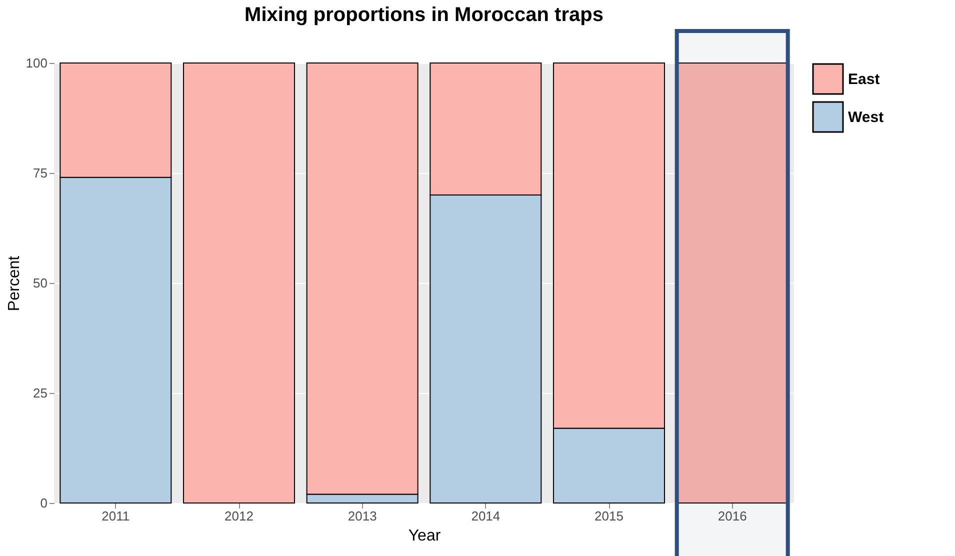 This screenshot has width=955, height=556. Describe the element at coordinates (40, 173) in the screenshot. I see `y-tick-label: 75` at that location.